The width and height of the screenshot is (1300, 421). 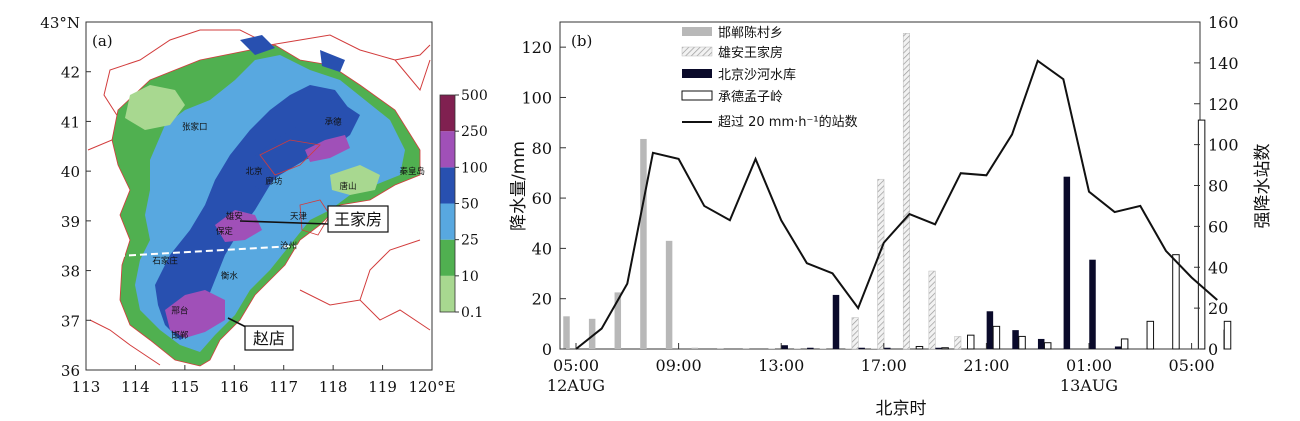 I want to click on map-legend-label: 25, so click(x=470, y=241).